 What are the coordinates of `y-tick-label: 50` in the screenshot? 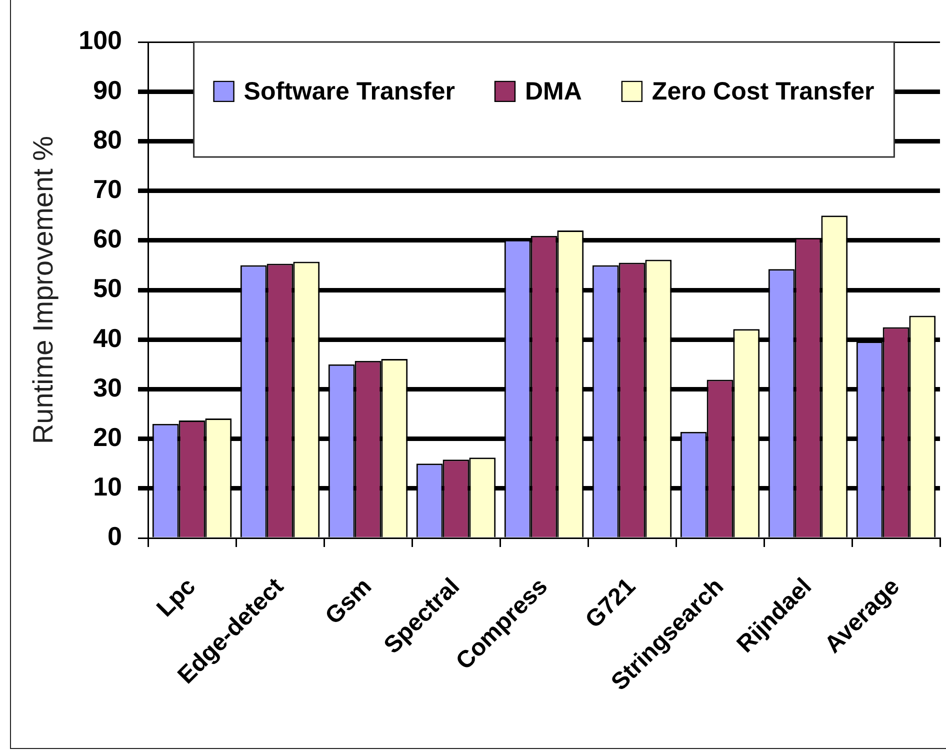 It's located at (107, 288).